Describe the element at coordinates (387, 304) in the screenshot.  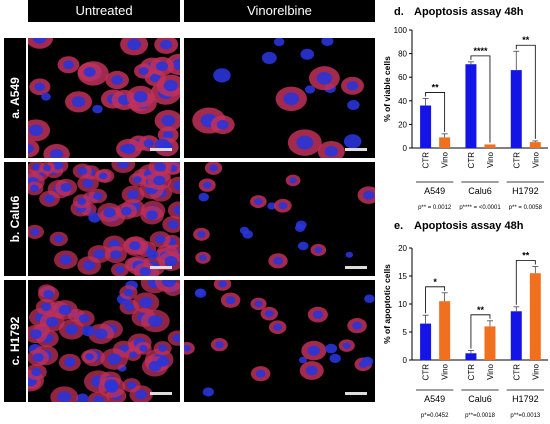
I see `y-axis-label: % of apoptotic cells` at that location.